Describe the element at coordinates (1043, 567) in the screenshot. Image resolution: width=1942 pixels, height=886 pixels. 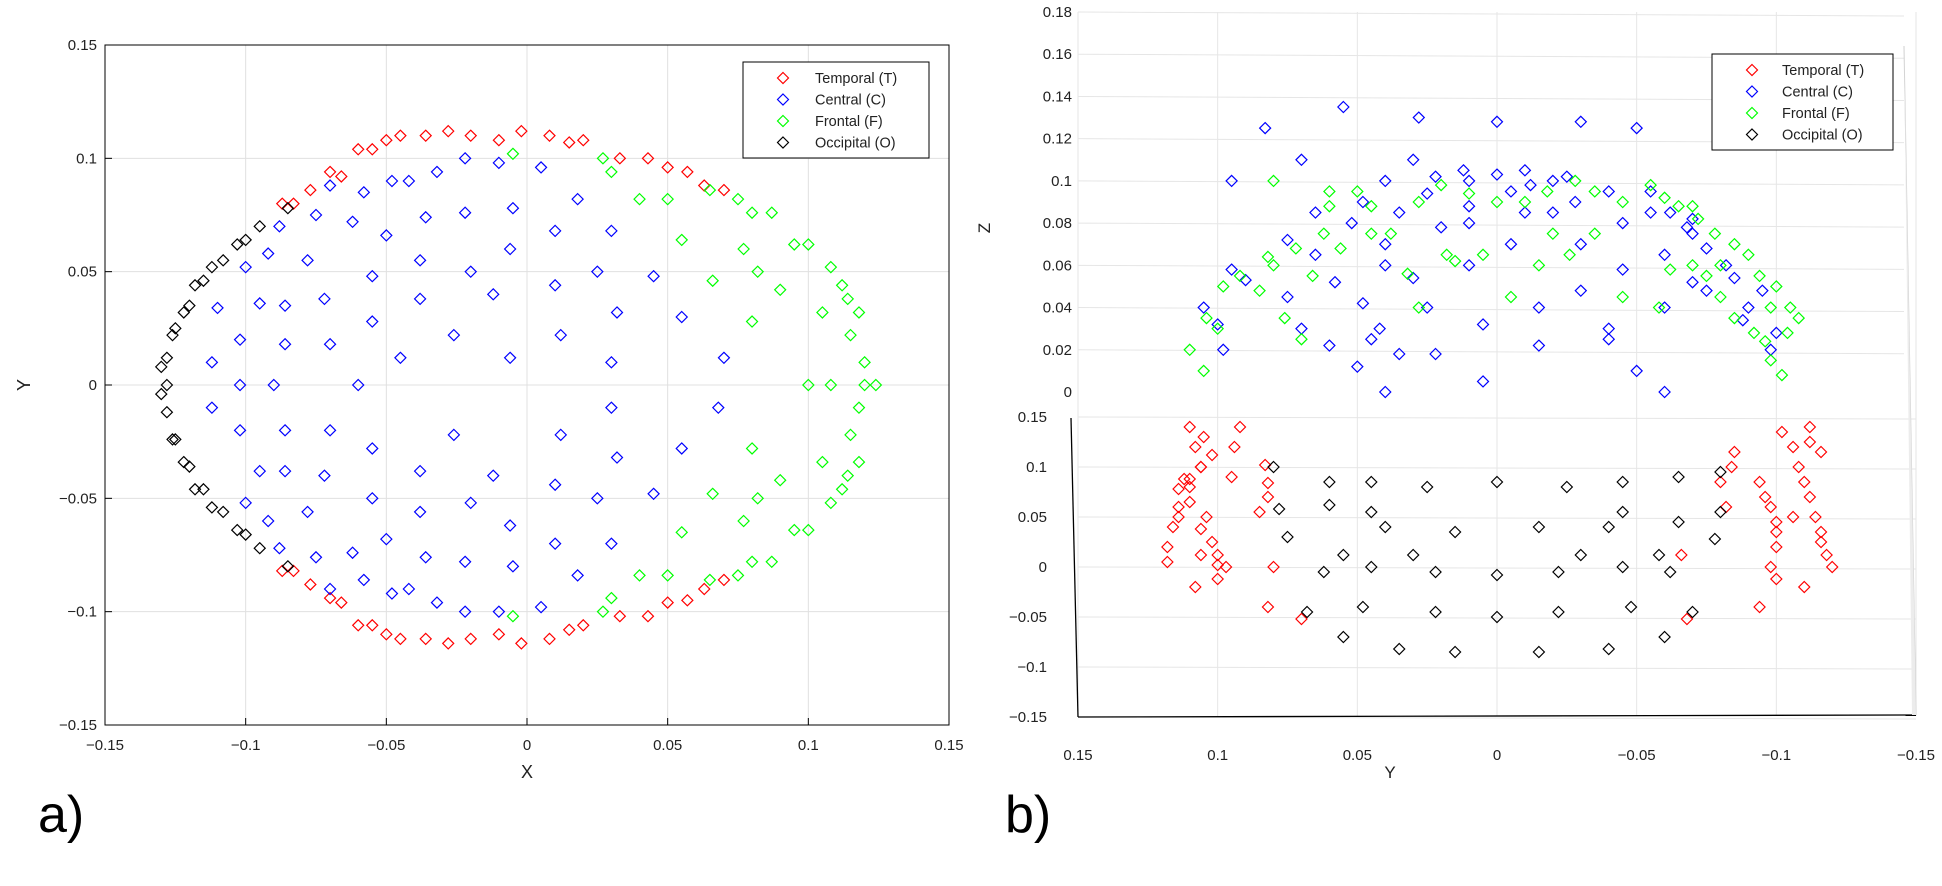
I see `depth-tick-label: 0` at that location.